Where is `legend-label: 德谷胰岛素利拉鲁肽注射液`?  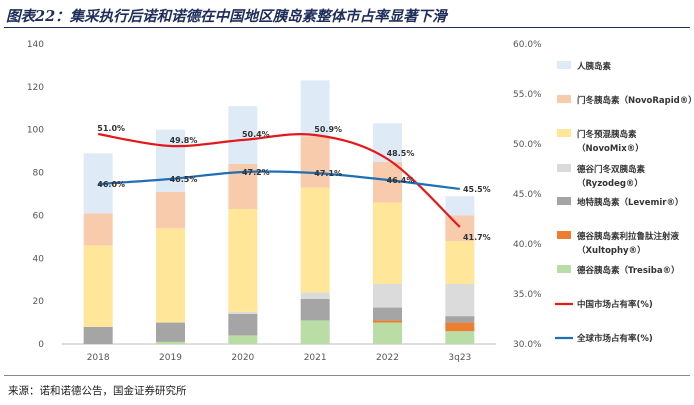
legend-label: 德谷胰岛素利拉鲁肽注射液 is located at coordinates (628, 236).